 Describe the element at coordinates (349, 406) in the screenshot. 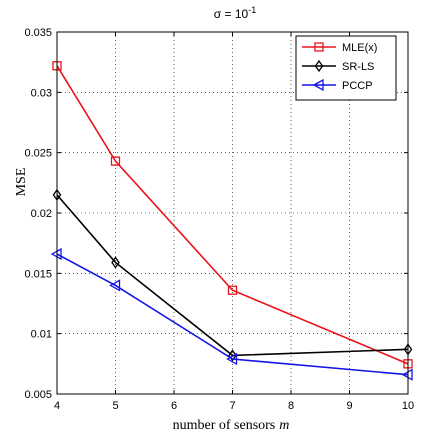

I see `x-tick-label: 9` at that location.